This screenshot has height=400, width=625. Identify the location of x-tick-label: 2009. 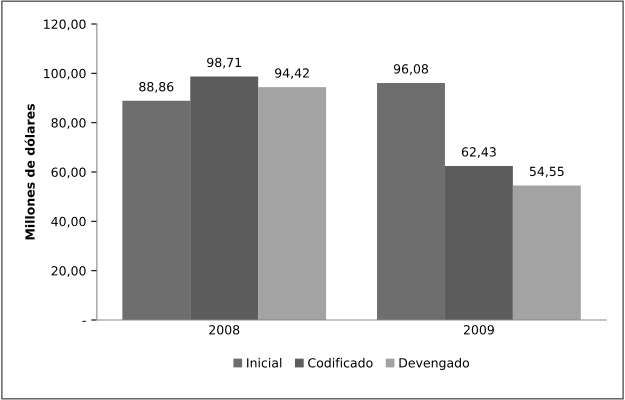
(479, 330).